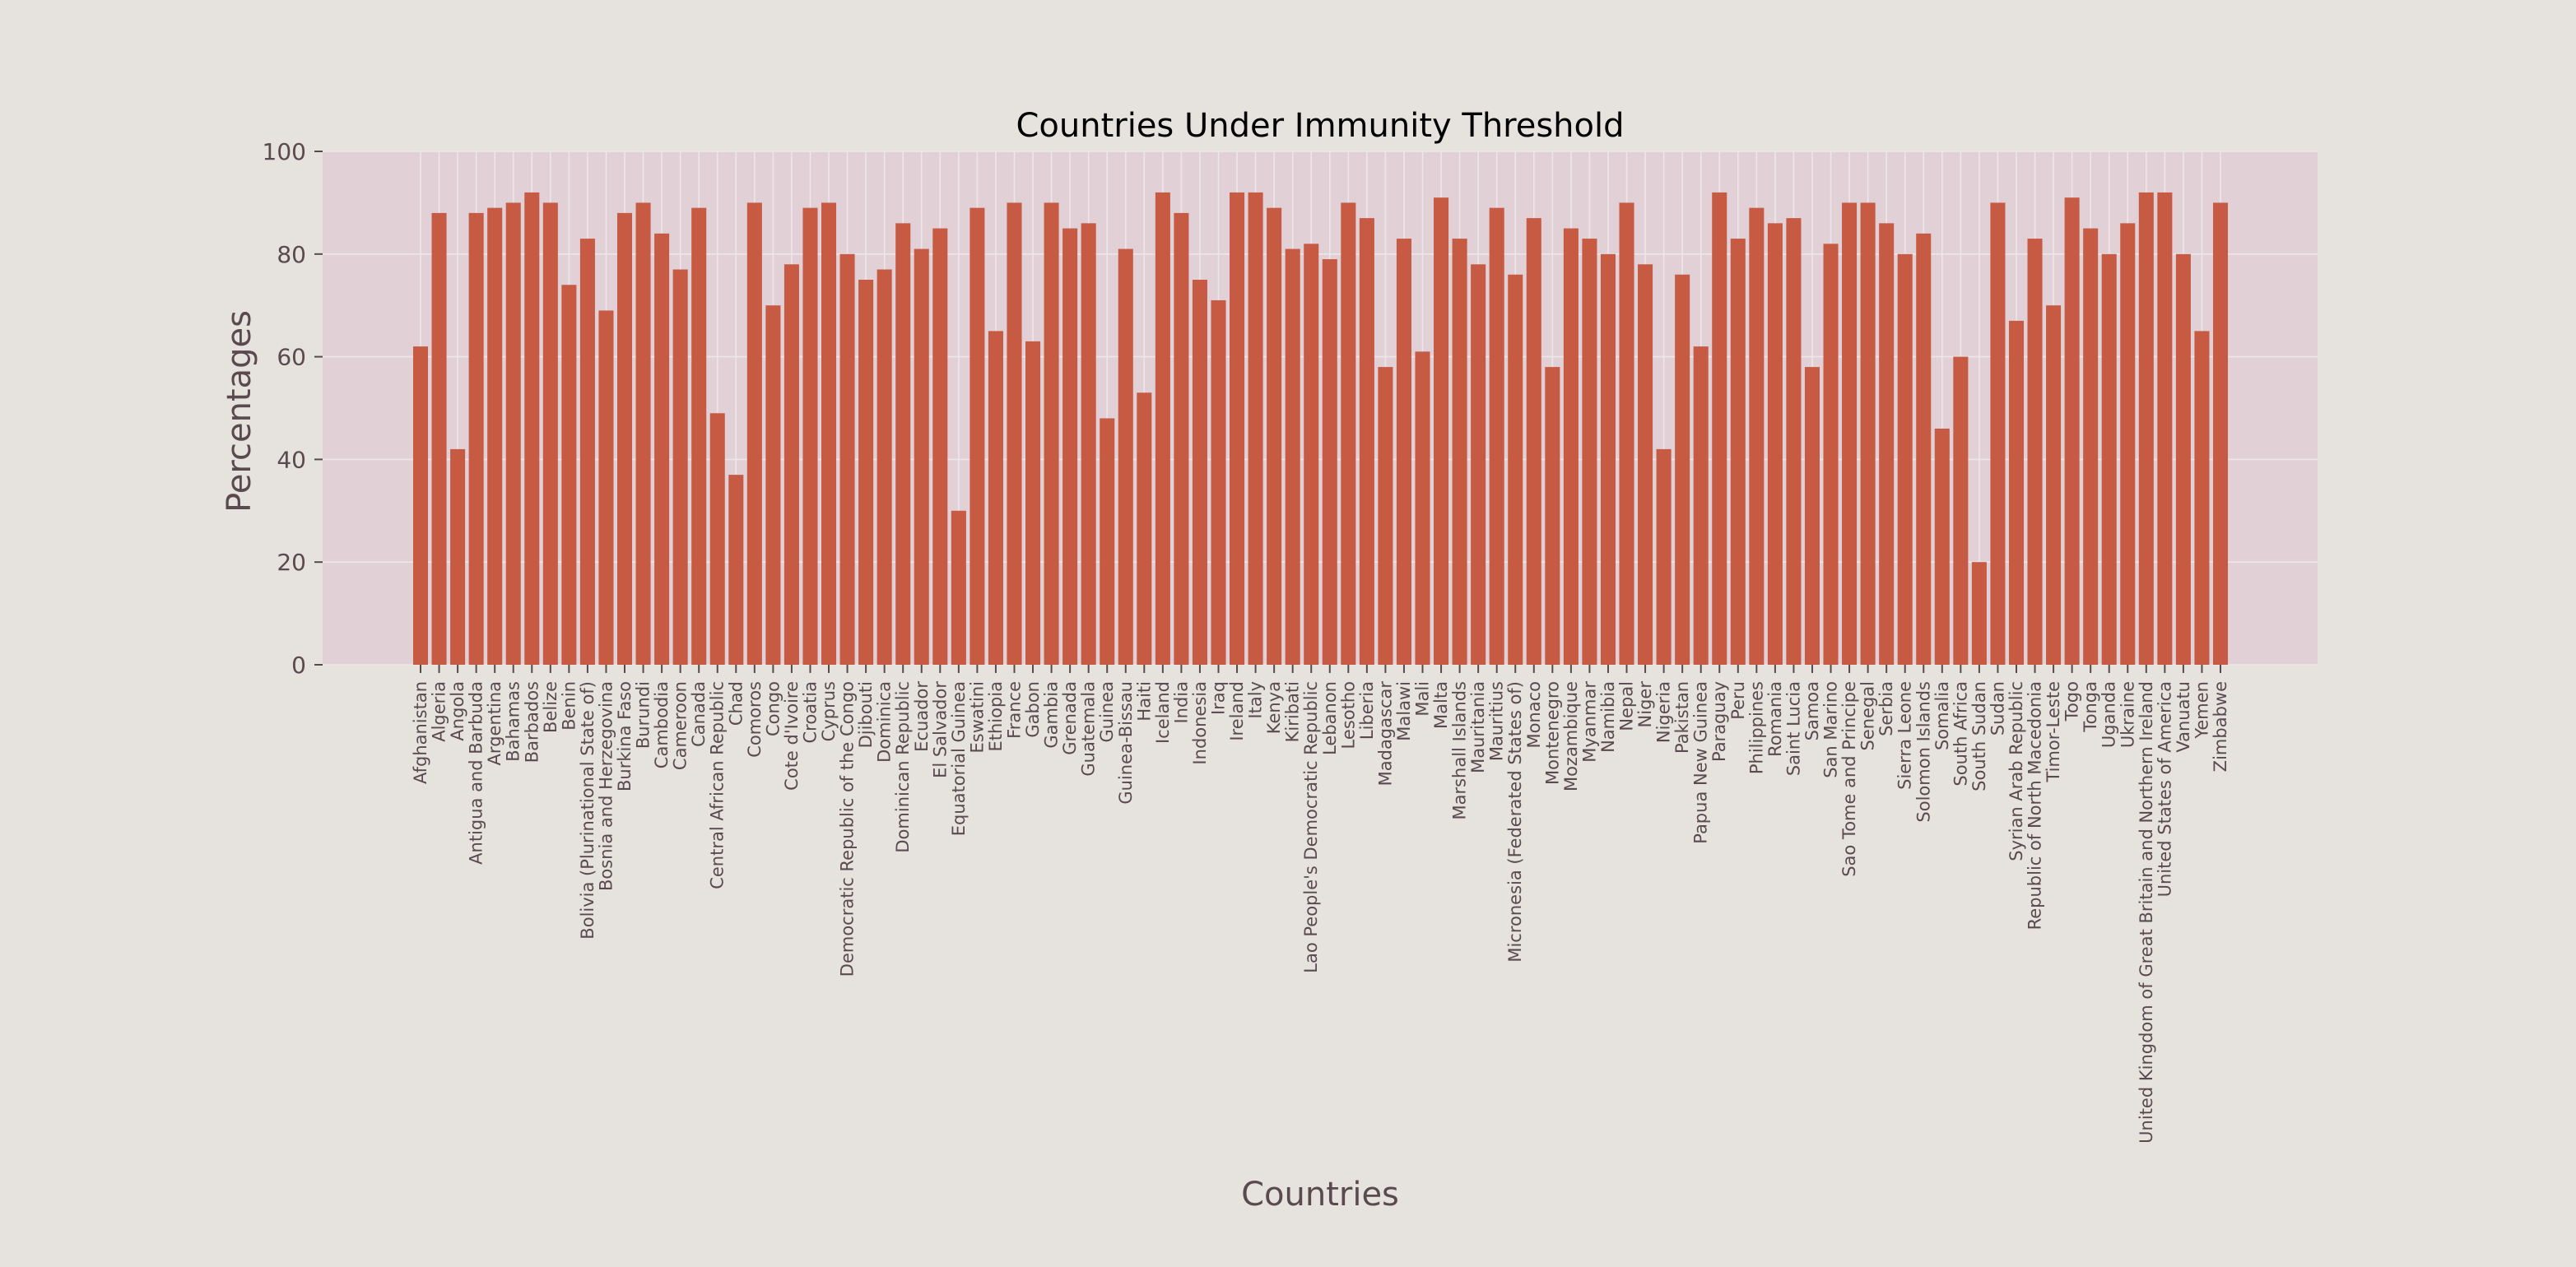 This screenshot has height=1267, width=2576. What do you see at coordinates (1497, 721) in the screenshot?
I see `x-tick-label: Mauritius` at bounding box center [1497, 721].